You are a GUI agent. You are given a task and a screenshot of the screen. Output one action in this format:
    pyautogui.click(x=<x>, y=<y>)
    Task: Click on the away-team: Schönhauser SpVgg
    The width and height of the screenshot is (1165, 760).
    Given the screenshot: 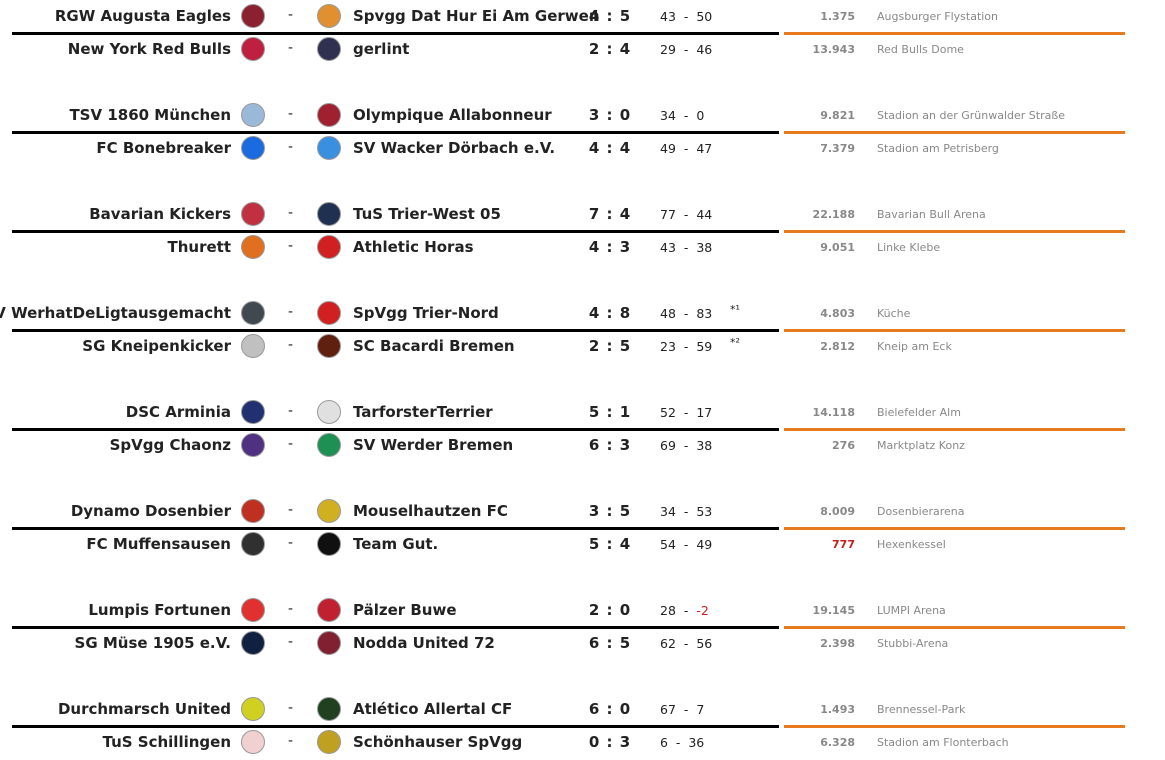 What is the action you would take?
    pyautogui.click(x=438, y=742)
    